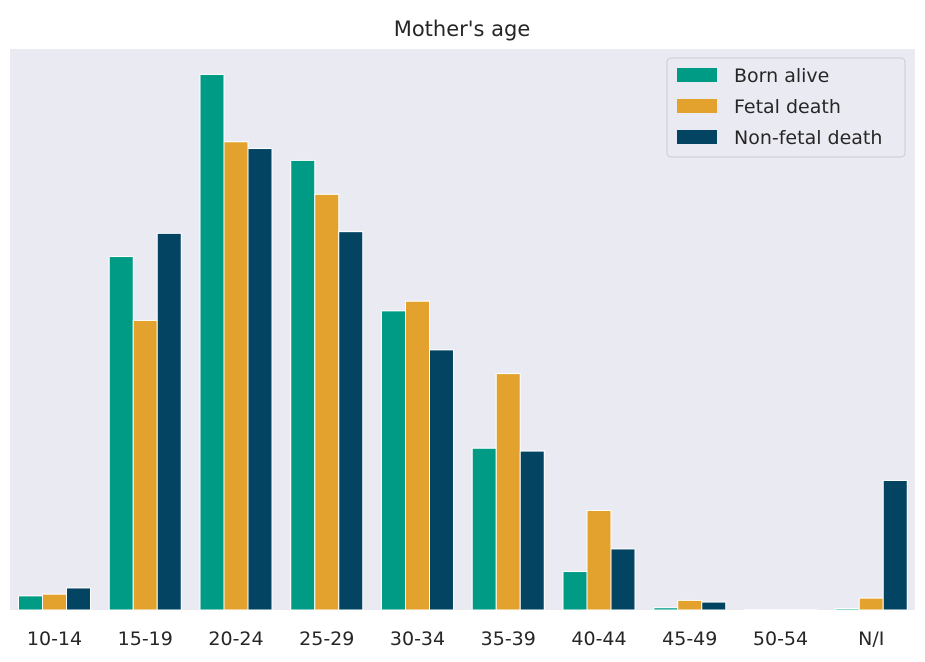 The image size is (925, 662). What do you see at coordinates (235, 639) in the screenshot?
I see `x-tick-label: 20-24` at bounding box center [235, 639].